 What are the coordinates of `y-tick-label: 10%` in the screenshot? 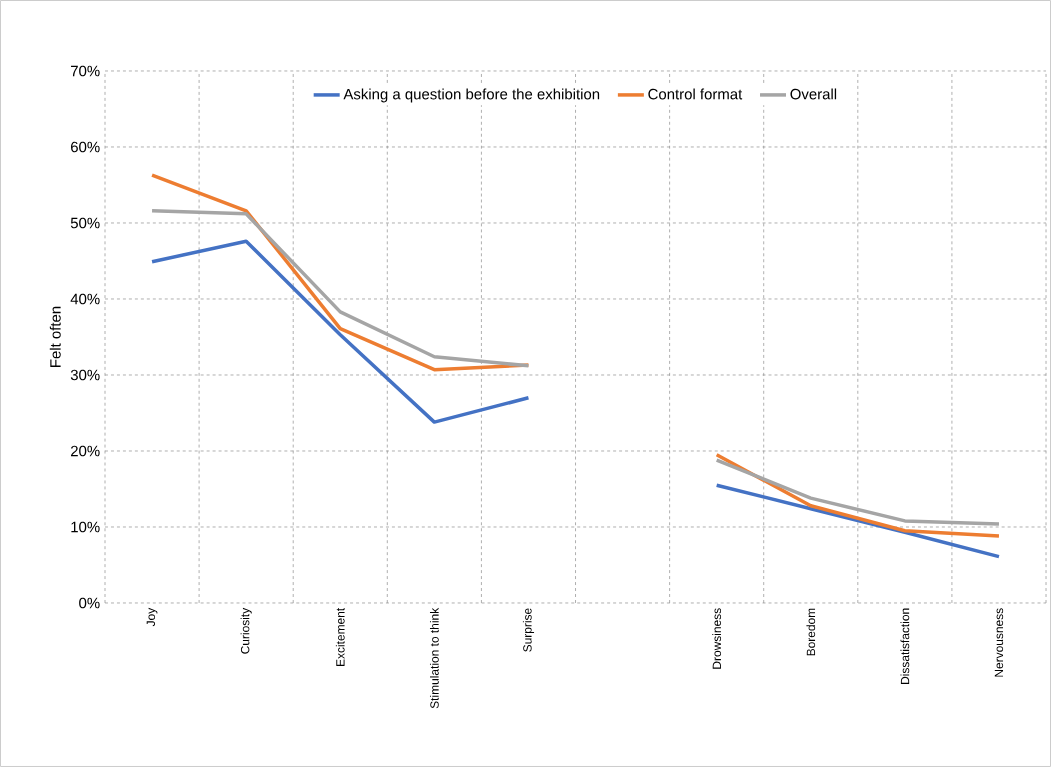 It's located at (85, 527).